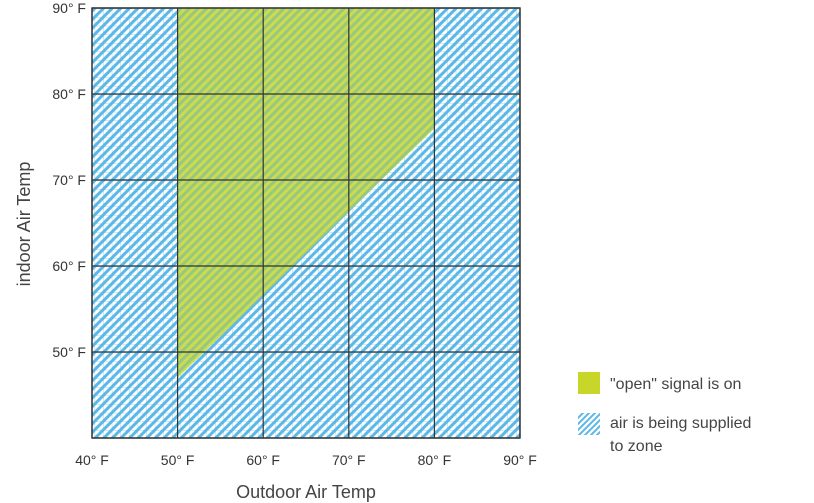 The height and width of the screenshot is (503, 814). What do you see at coordinates (589, 383) in the screenshot?
I see `legend-swatch-open-signal` at bounding box center [589, 383].